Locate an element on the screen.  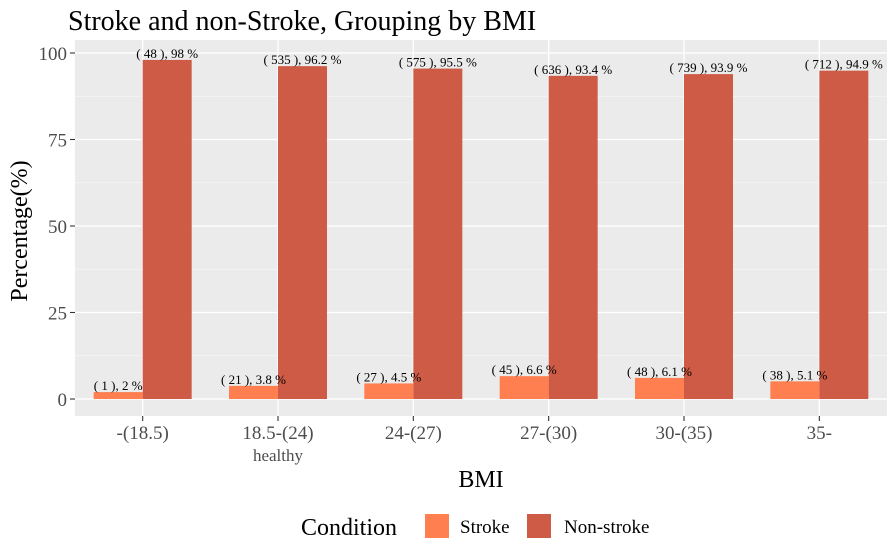
stroke-legend-label: Stroke is located at coordinates (485, 527).